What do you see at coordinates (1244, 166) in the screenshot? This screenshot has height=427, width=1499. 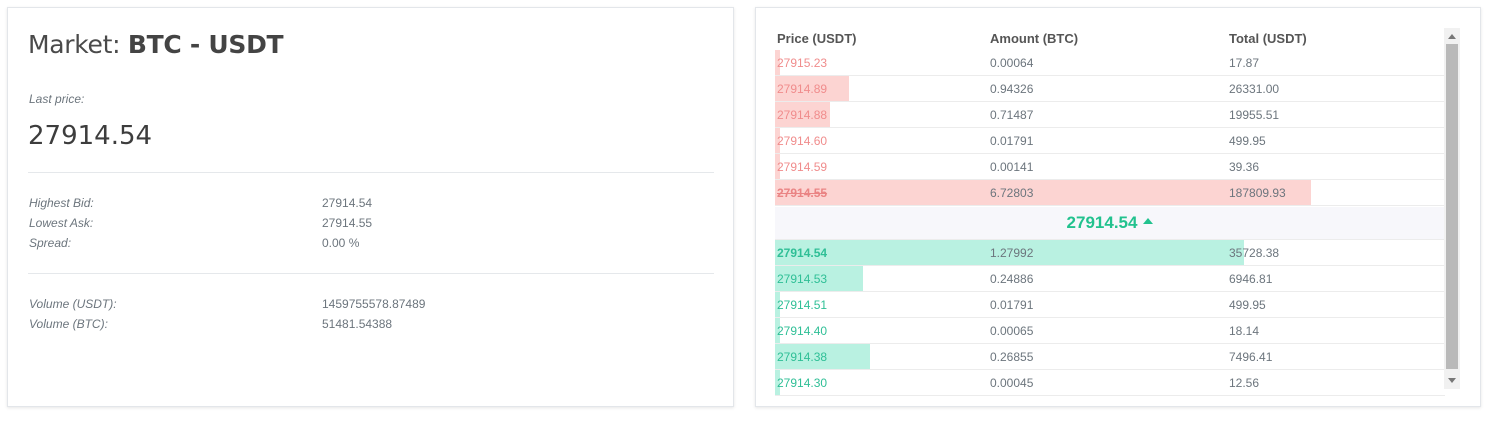 I see `ask-total: 39.36` at bounding box center [1244, 166].